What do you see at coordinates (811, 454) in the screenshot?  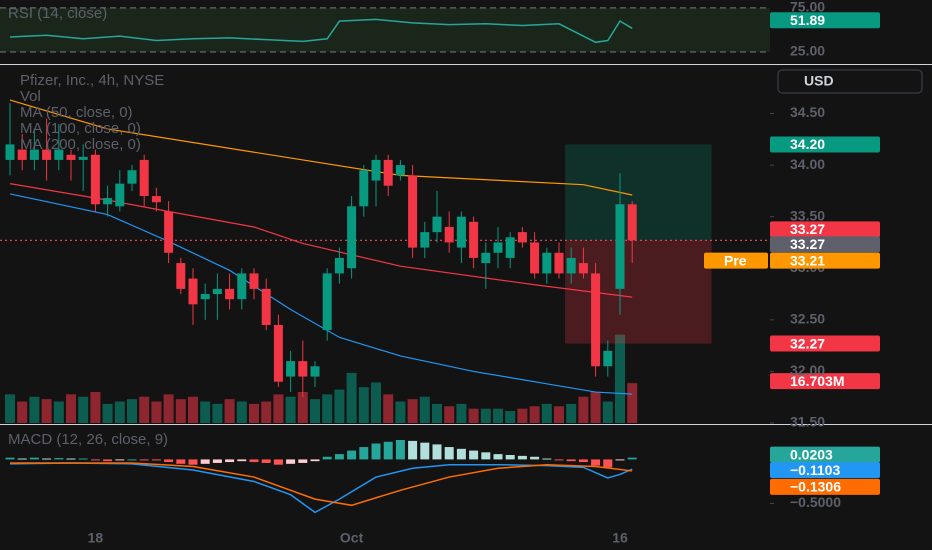 I see `price-tag-label: 0.0203` at bounding box center [811, 454].